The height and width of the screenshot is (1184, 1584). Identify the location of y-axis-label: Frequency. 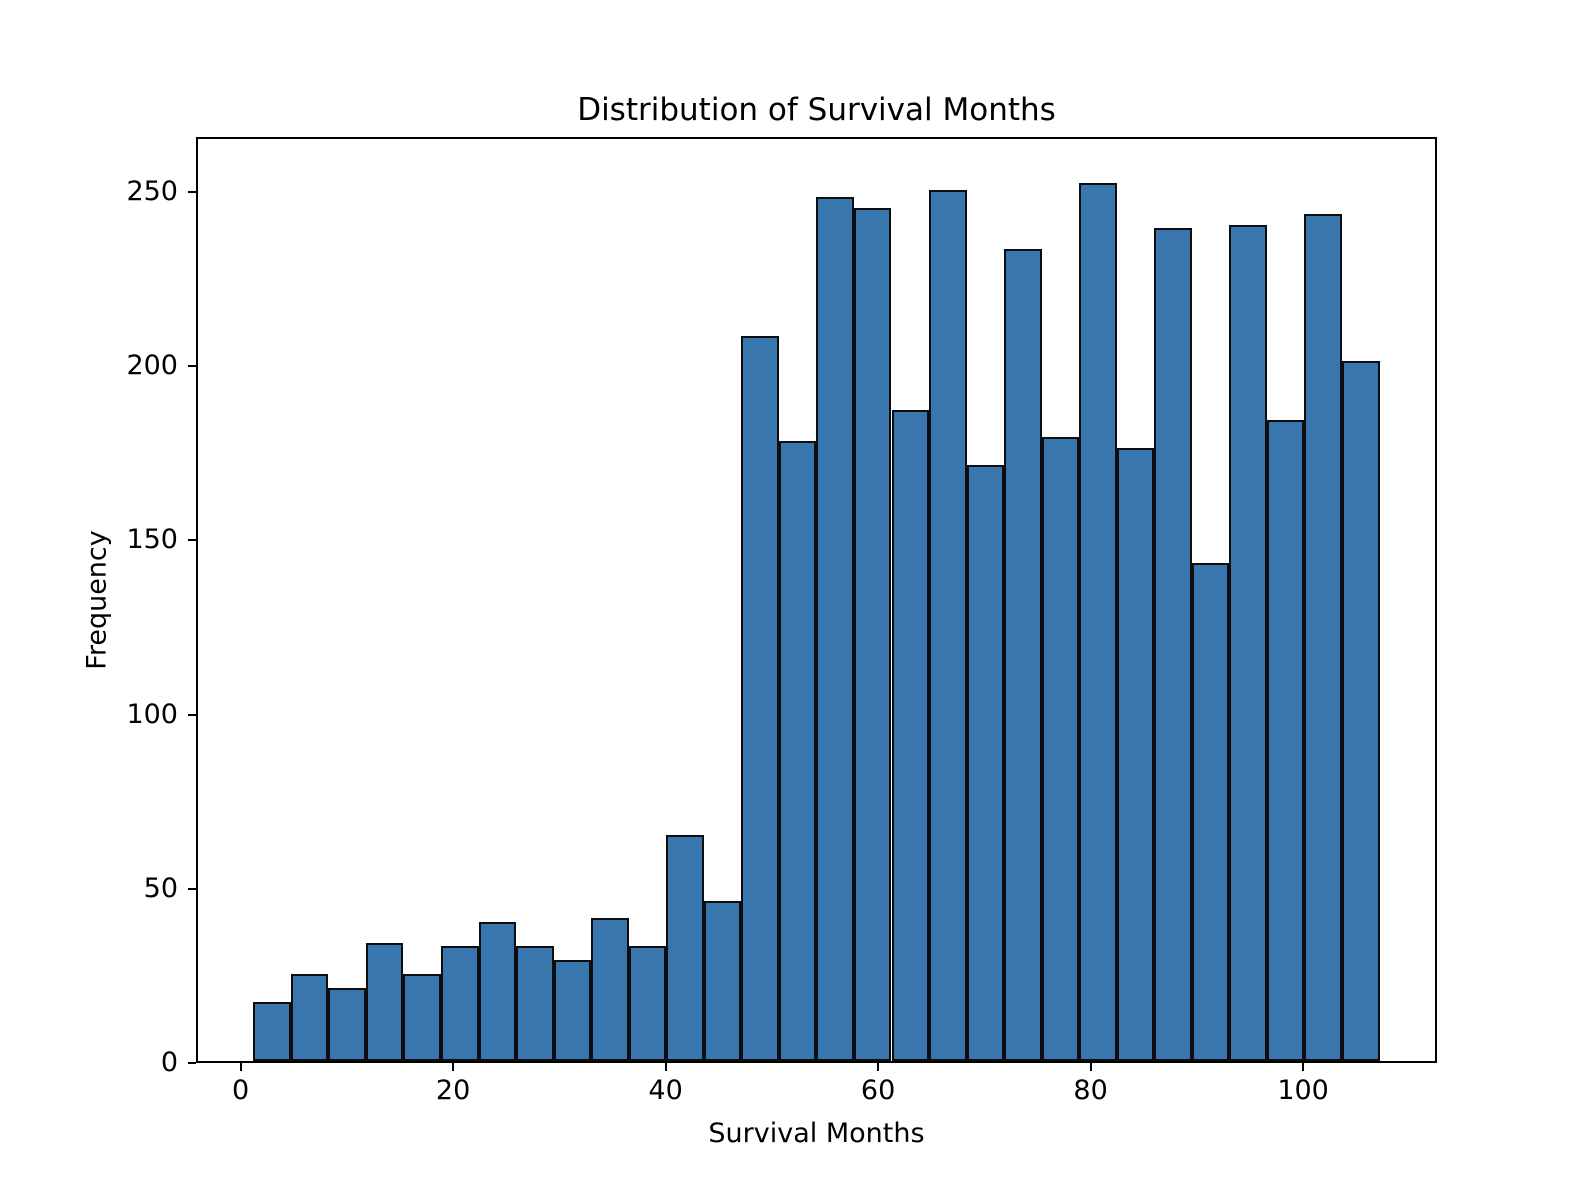
(97, 600).